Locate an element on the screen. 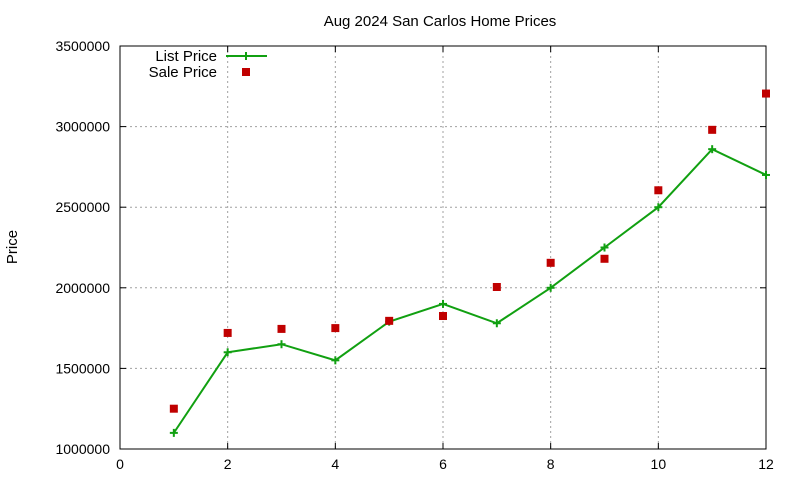 The width and height of the screenshot is (800, 480). legend-swatch-marker-sale-price is located at coordinates (246, 72).